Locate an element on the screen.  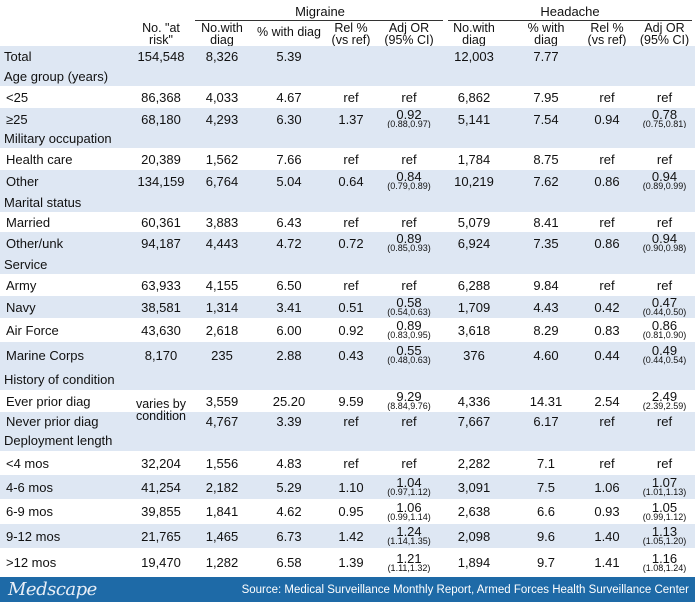
confidence-interval: (0.88,0.97) is located at coordinates (409, 124).